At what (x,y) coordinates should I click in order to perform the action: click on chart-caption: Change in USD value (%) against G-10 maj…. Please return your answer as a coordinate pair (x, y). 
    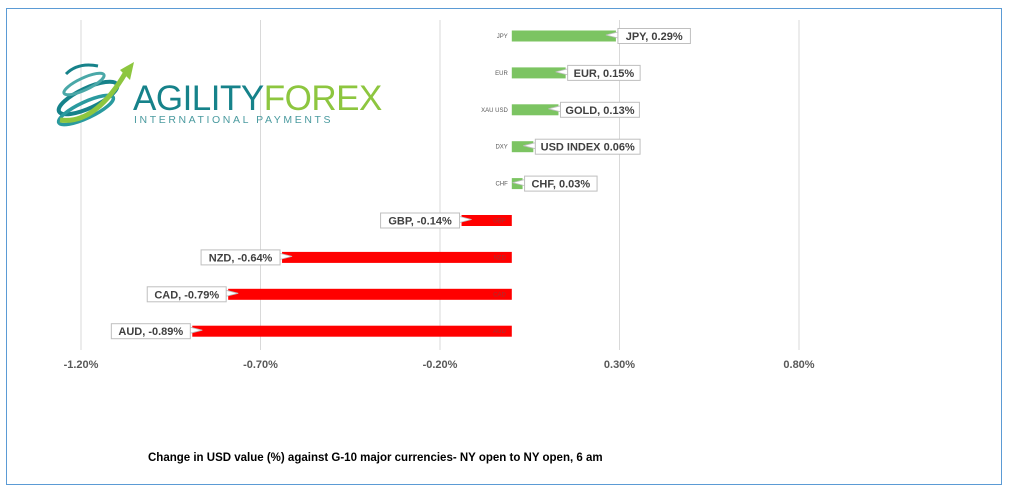
    Looking at the image, I should click on (375, 458).